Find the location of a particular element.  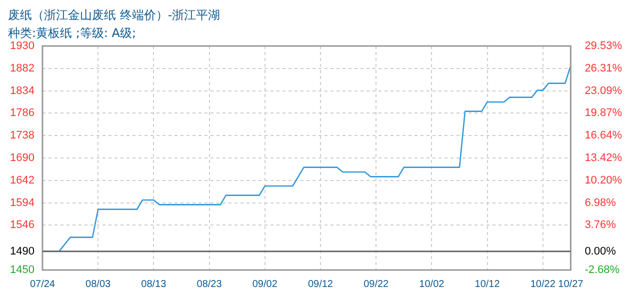

x-tick-label: 09/12 is located at coordinates (321, 284).